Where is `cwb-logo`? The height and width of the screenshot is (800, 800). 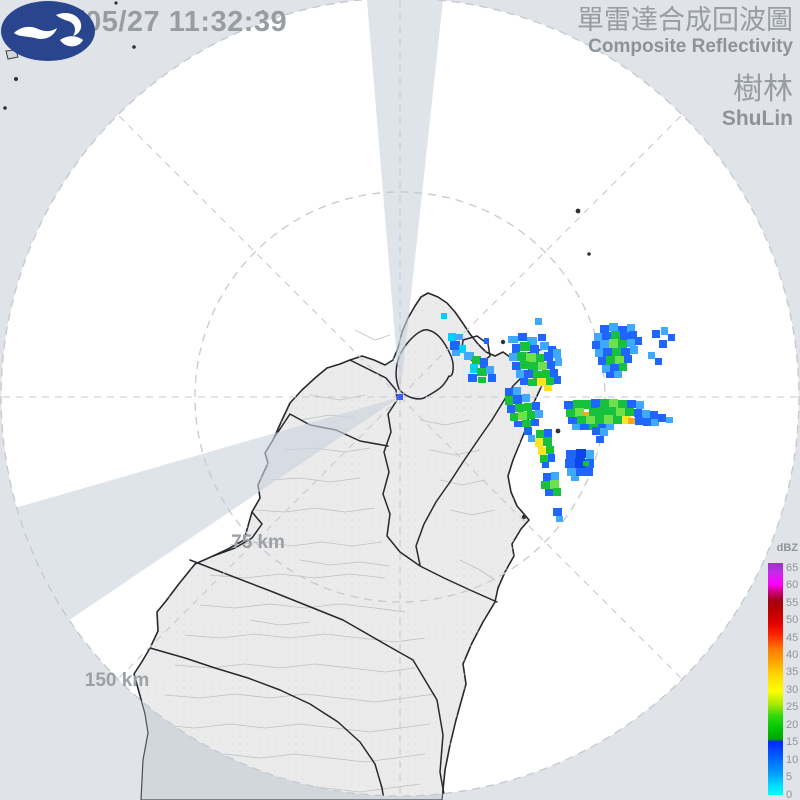
cwb-logo is located at coordinates (48, 31).